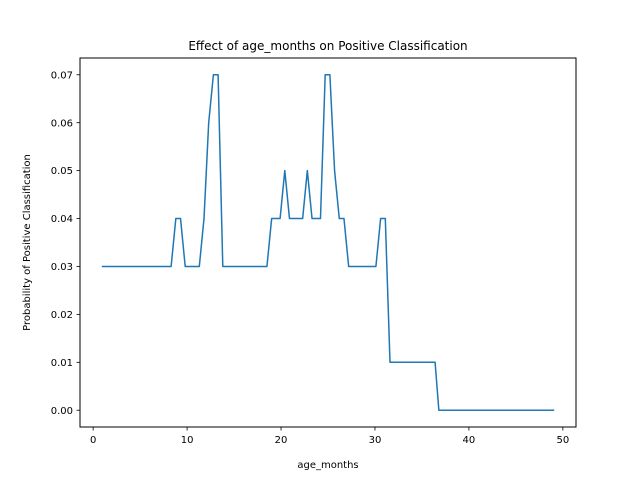  Describe the element at coordinates (281, 440) in the screenshot. I see `x-tick-label: 20` at that location.